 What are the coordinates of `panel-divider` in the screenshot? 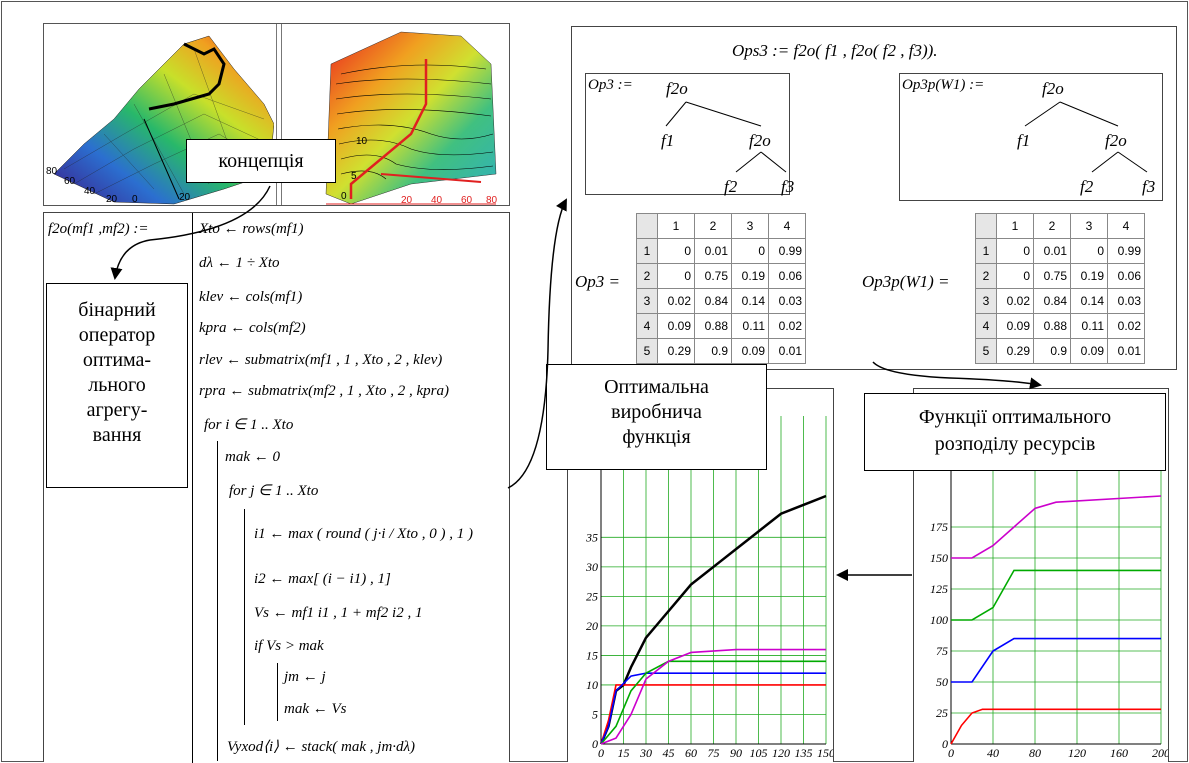 It's located at (279, 114).